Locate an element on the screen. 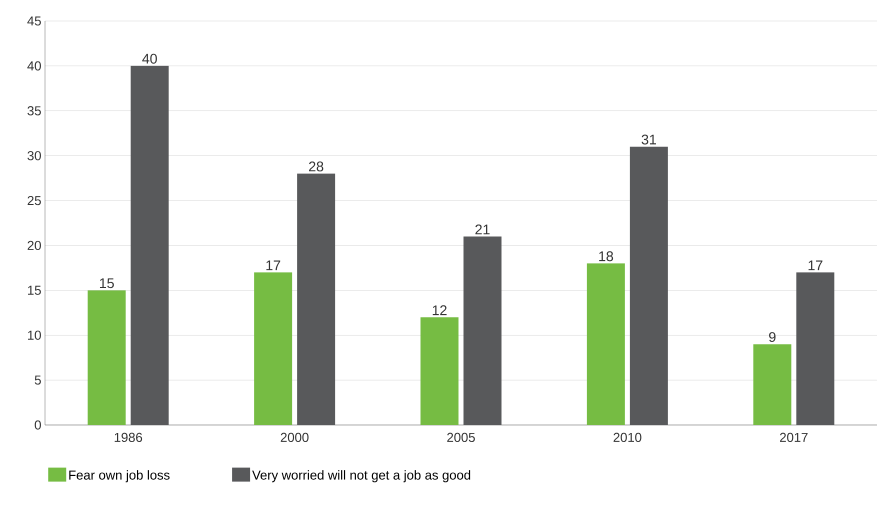 The height and width of the screenshot is (507, 879). data-label: 31 is located at coordinates (649, 139).